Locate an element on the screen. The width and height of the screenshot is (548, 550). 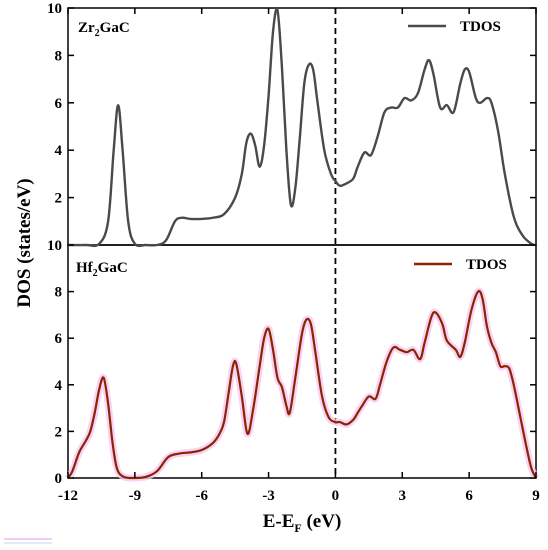
bottom-legend-label: TDOS is located at coordinates (486, 265).